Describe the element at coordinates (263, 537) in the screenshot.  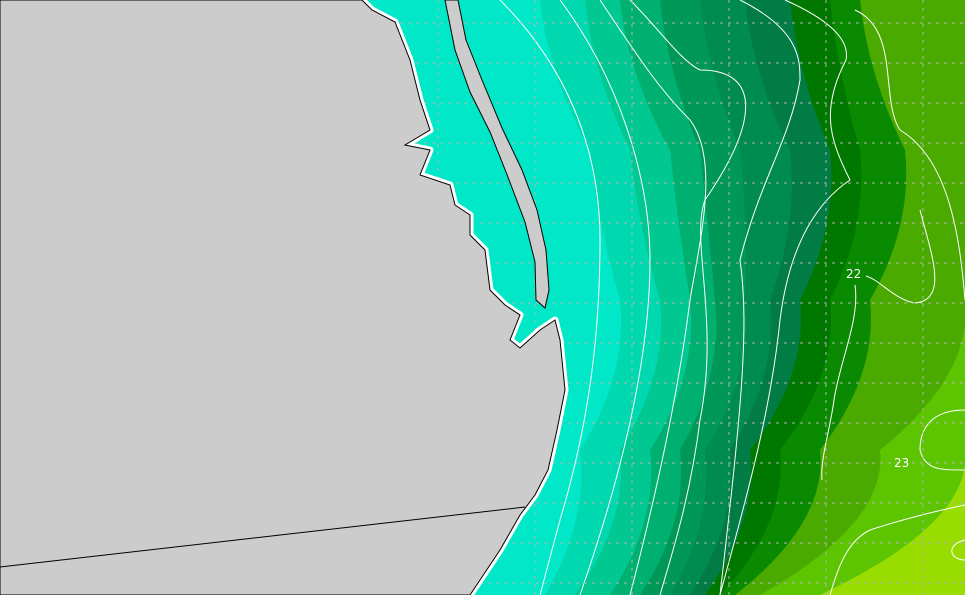
I see `state-boundary` at that location.